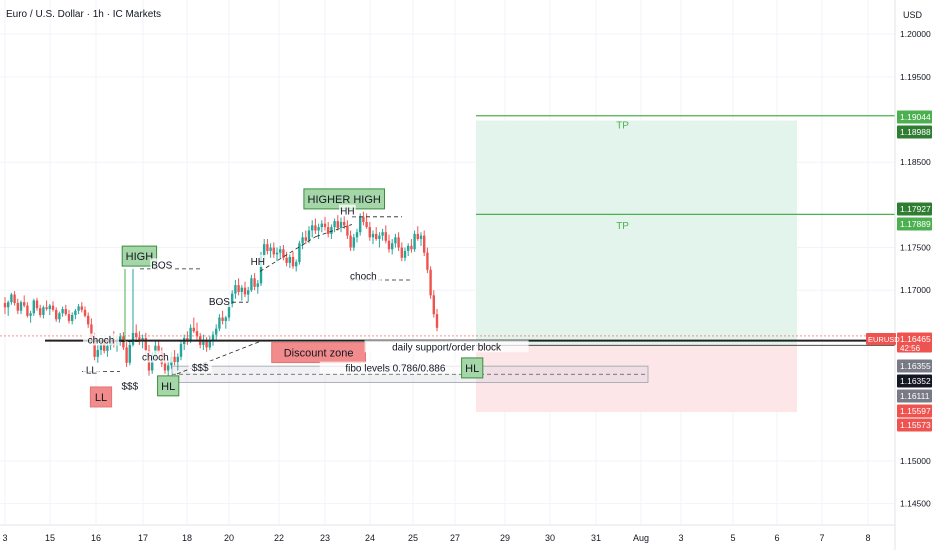  What do you see at coordinates (143, 538) in the screenshot?
I see `x-tick-label: 17` at bounding box center [143, 538].